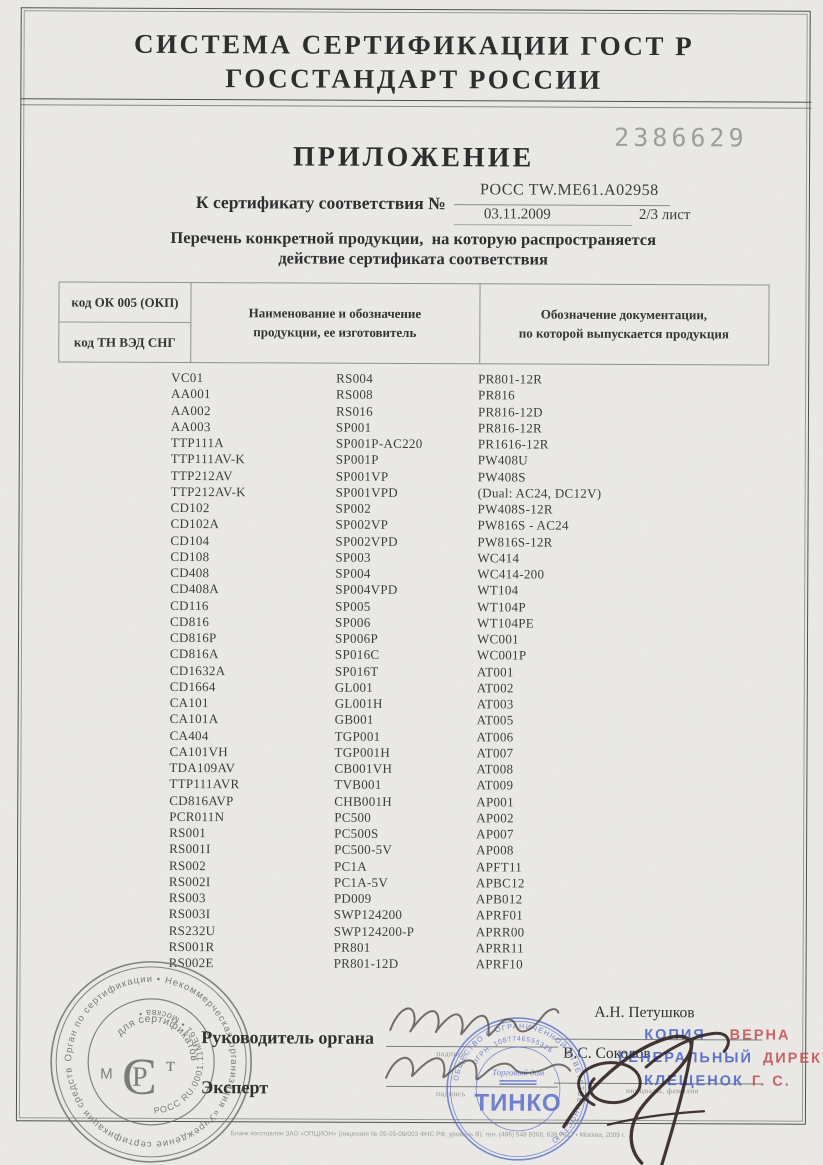 The width and height of the screenshot is (823, 1165). I want to click on product-code: SP016C, so click(357, 654).